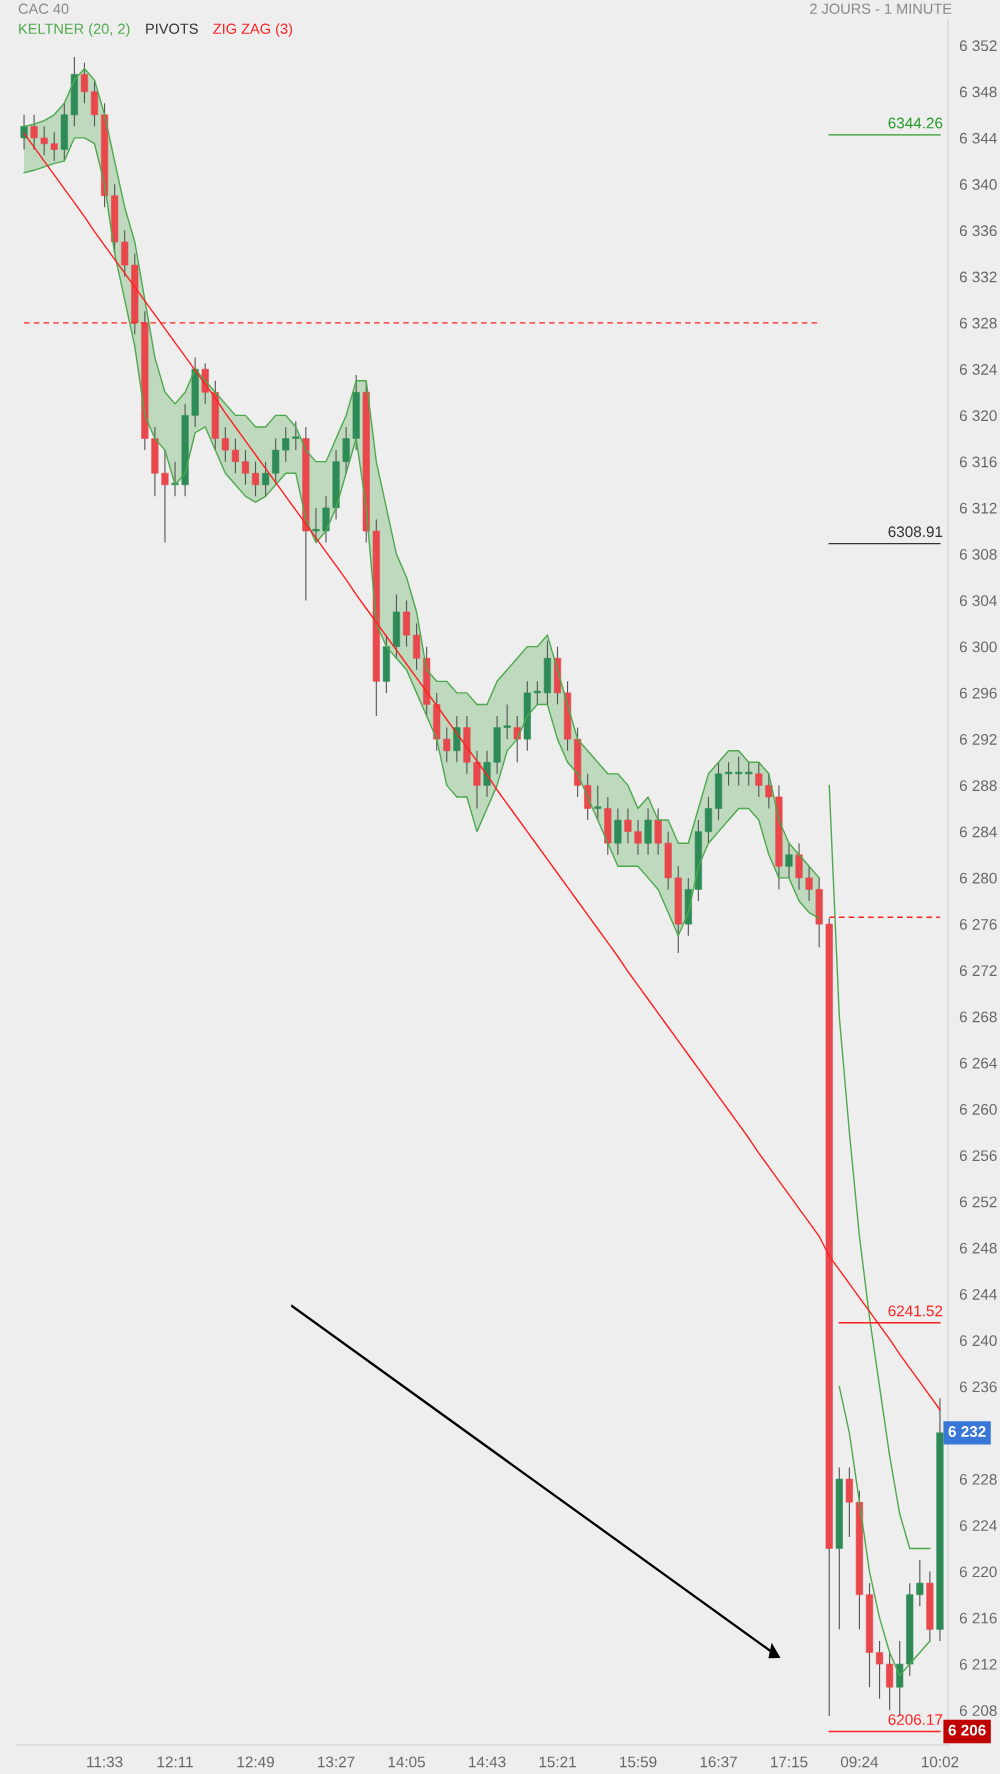 Image resolution: width=1000 pixels, height=1774 pixels. I want to click on y-tick-label: 6 256, so click(978, 1156).